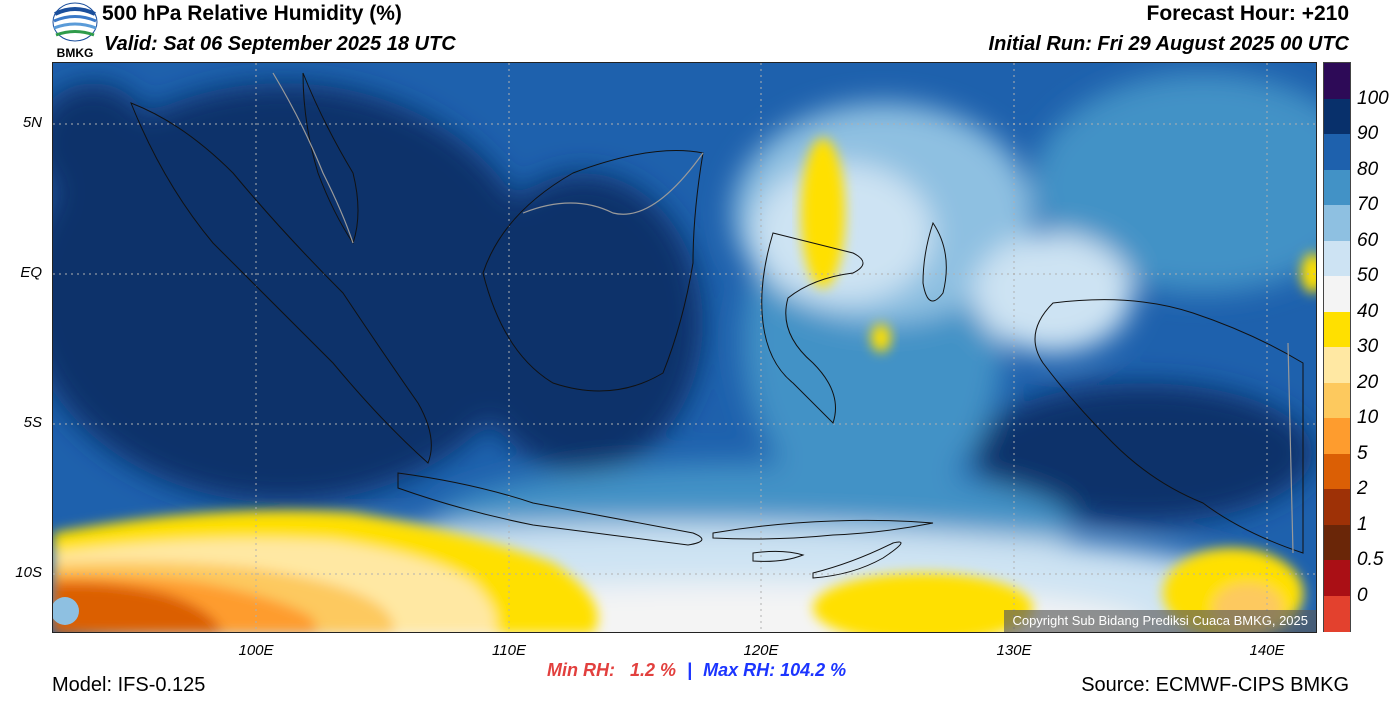  Describe the element at coordinates (252, 13) in the screenshot. I see `chart-title: 500 hPa Relative Humidity (%)` at that location.